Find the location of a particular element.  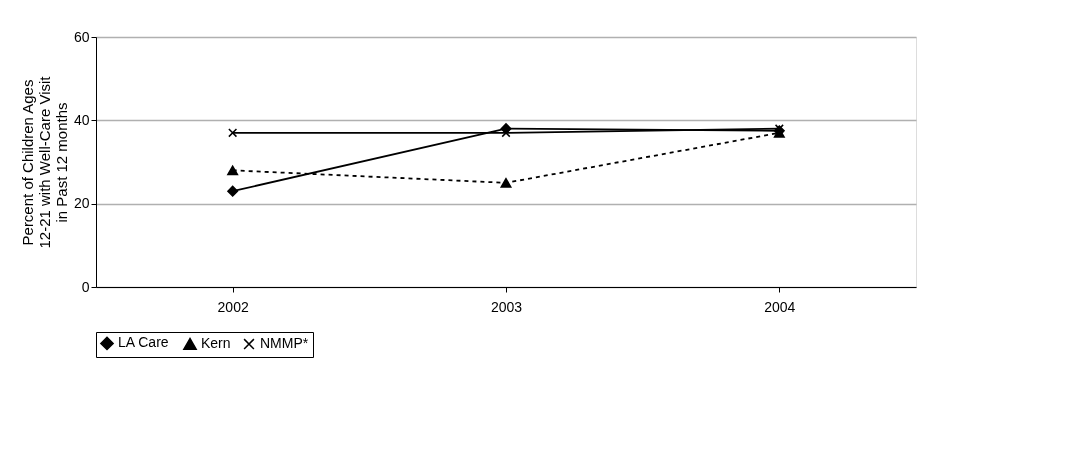

y-tick-label: 40 is located at coordinates (81, 119).